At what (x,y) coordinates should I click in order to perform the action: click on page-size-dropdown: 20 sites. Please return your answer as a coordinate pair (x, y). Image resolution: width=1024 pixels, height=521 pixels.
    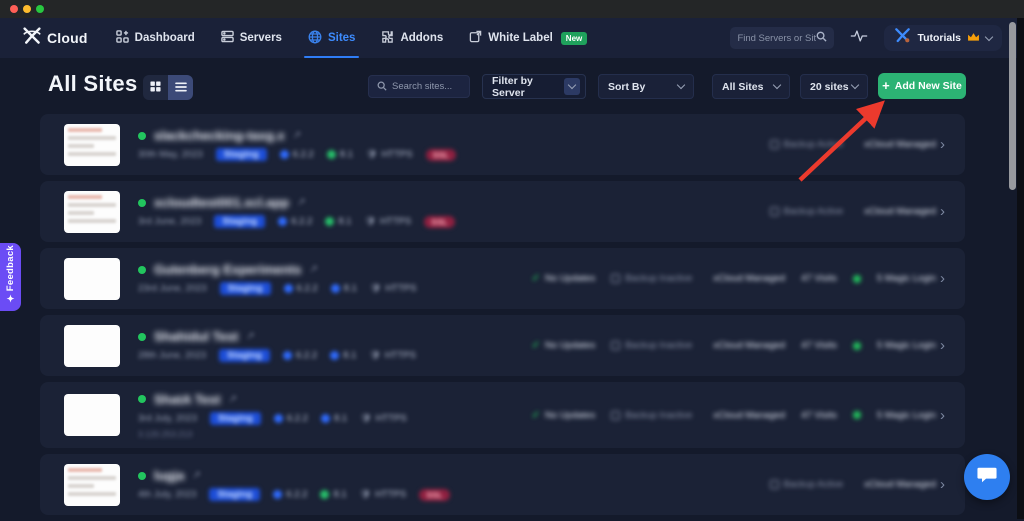
    Looking at the image, I should click on (834, 86).